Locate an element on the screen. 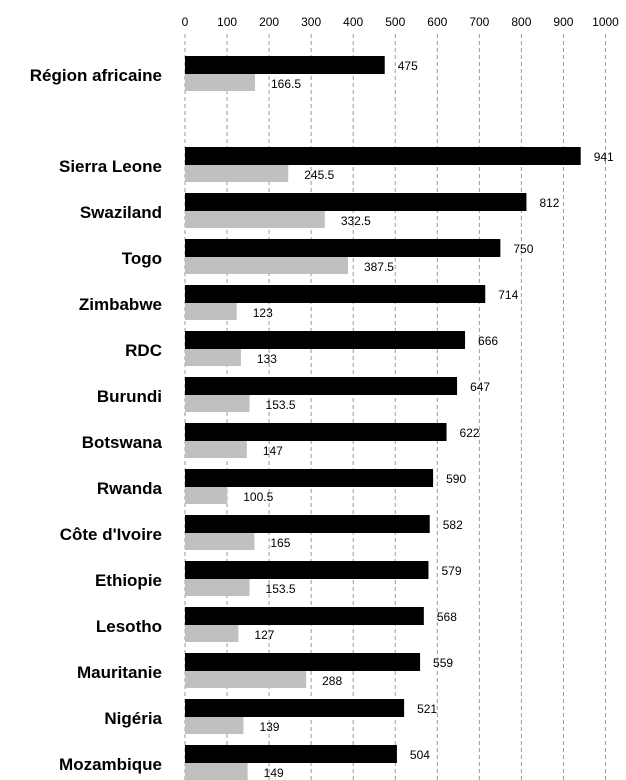  x-axis-tick-labels: 0 100 200 300 400 500 600 700 800 900 1000 is located at coordinates (401, 22).